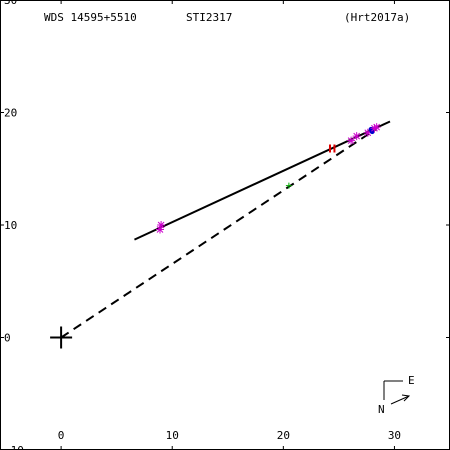 This screenshot has width=450, height=450. I want to click on point-dot, so click(372, 132).